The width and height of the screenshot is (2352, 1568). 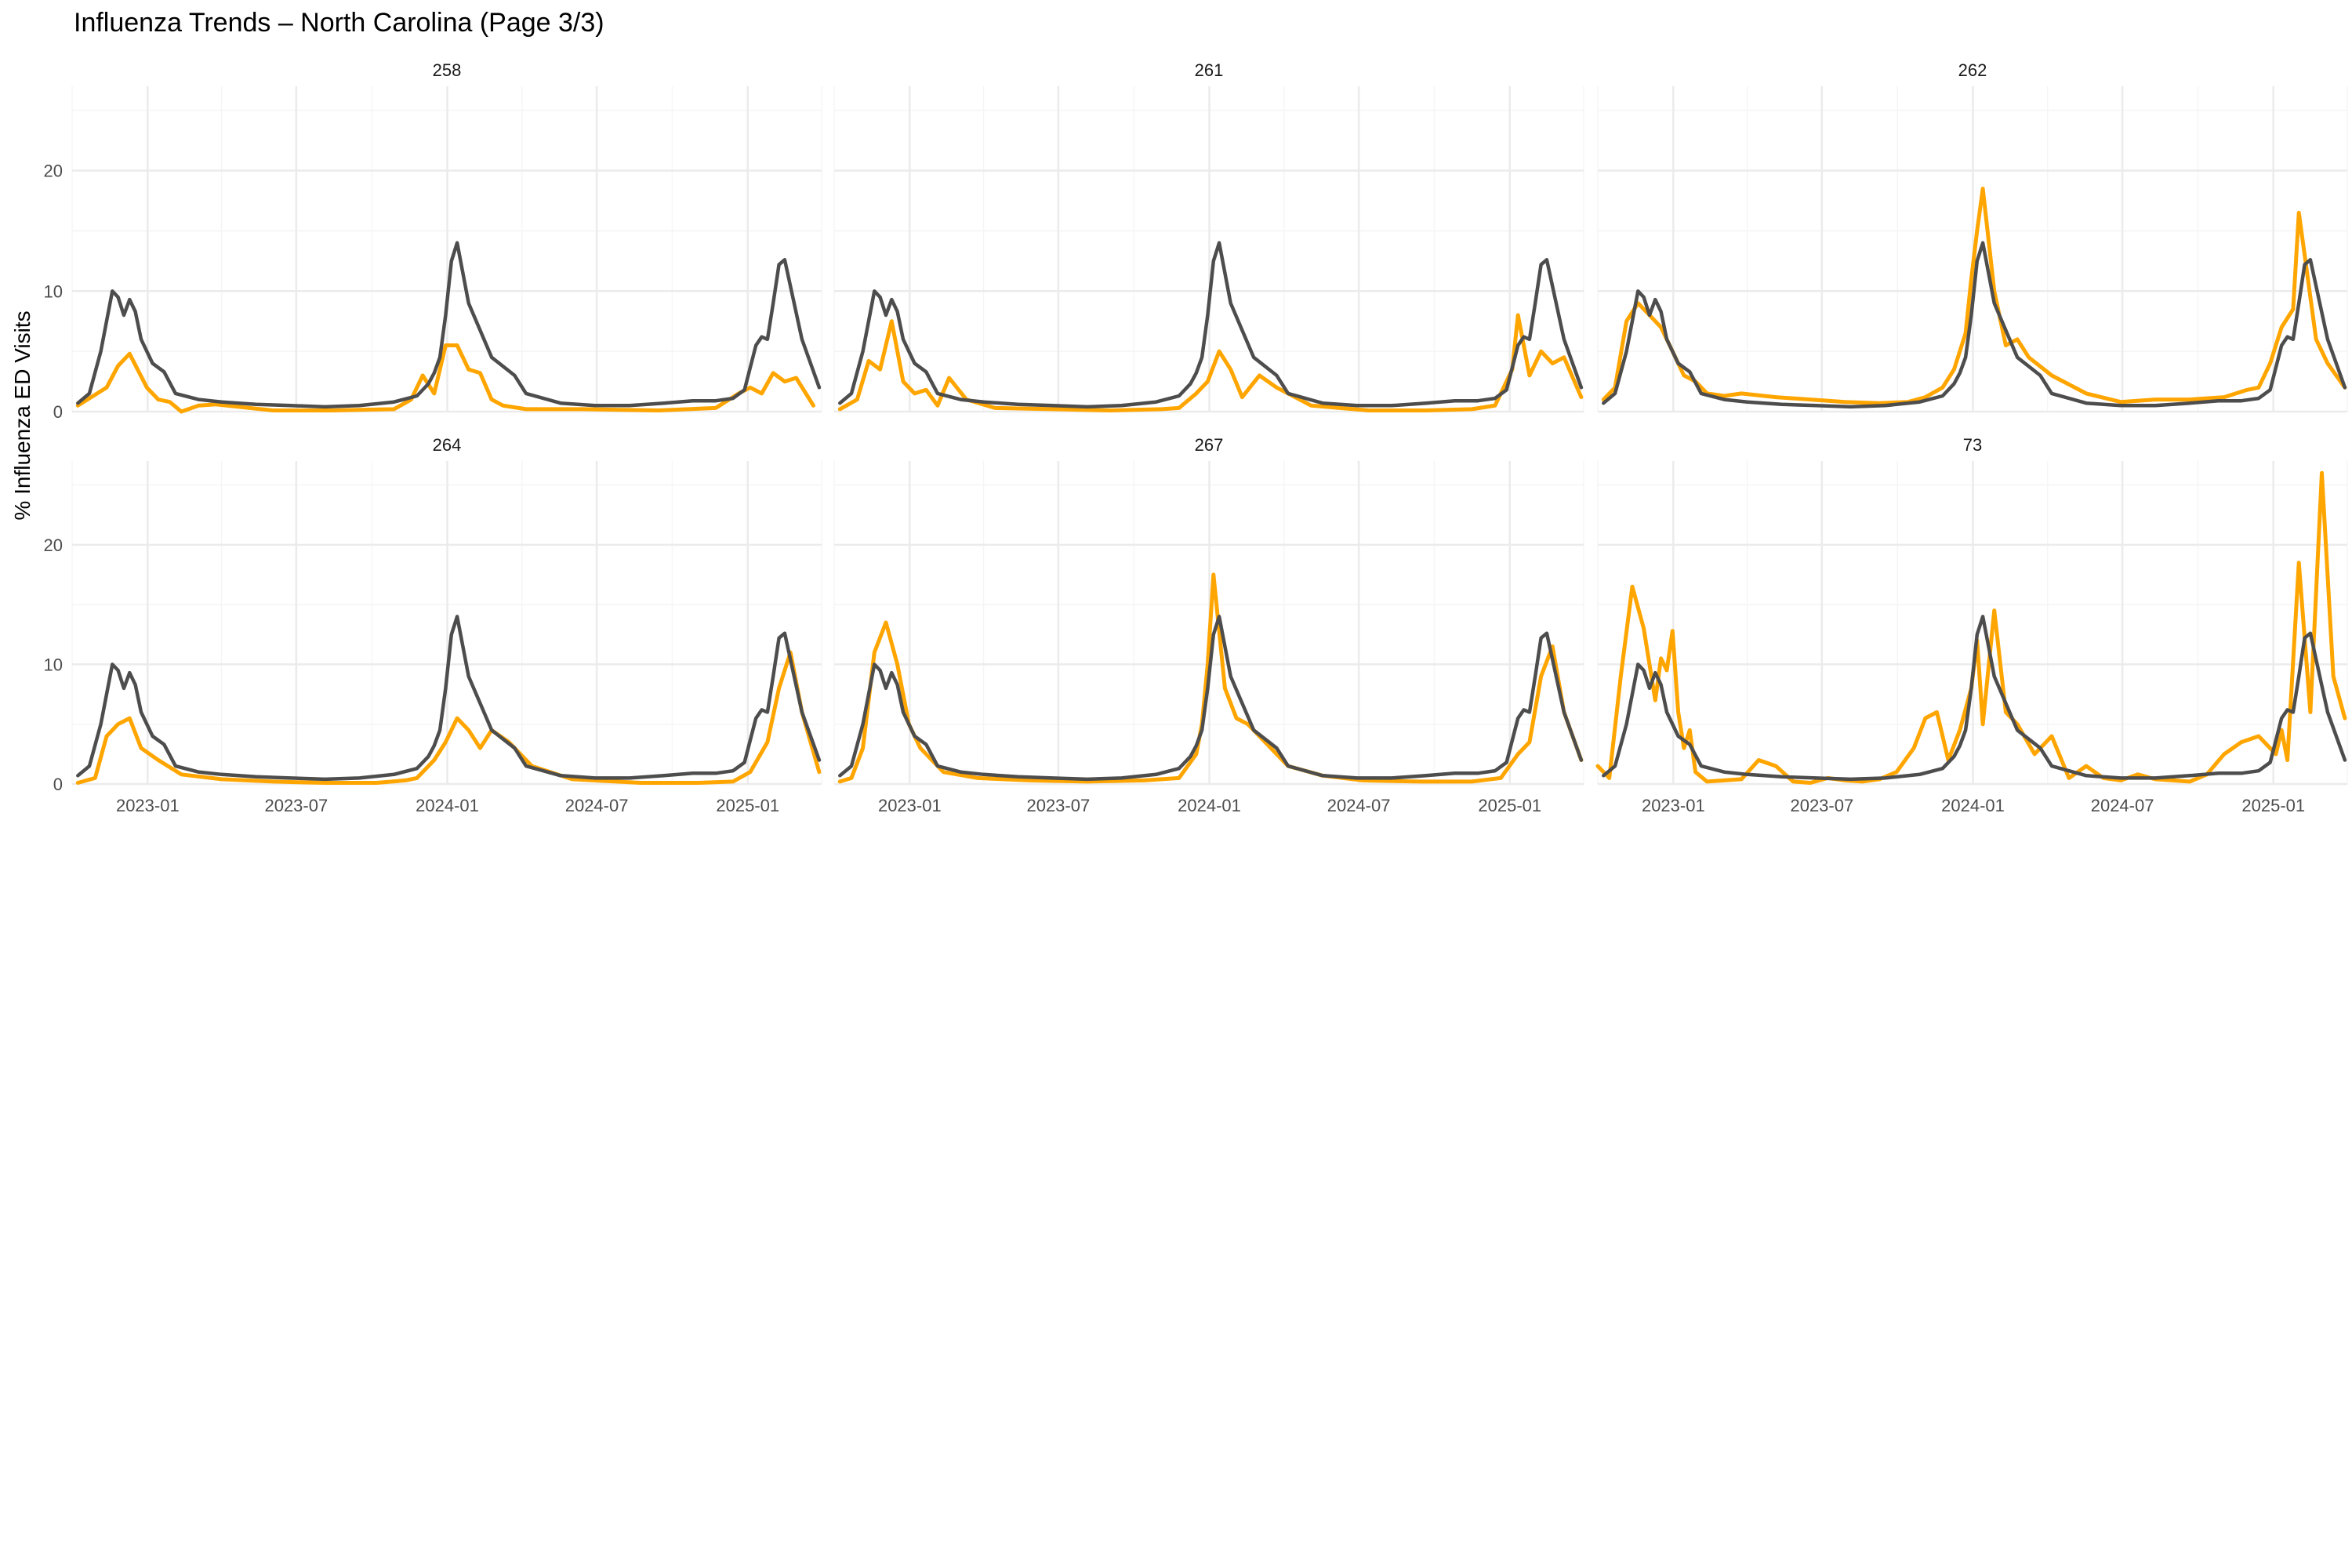 I want to click on y-axis-label: % Influenza ED Visits, so click(x=22, y=415).